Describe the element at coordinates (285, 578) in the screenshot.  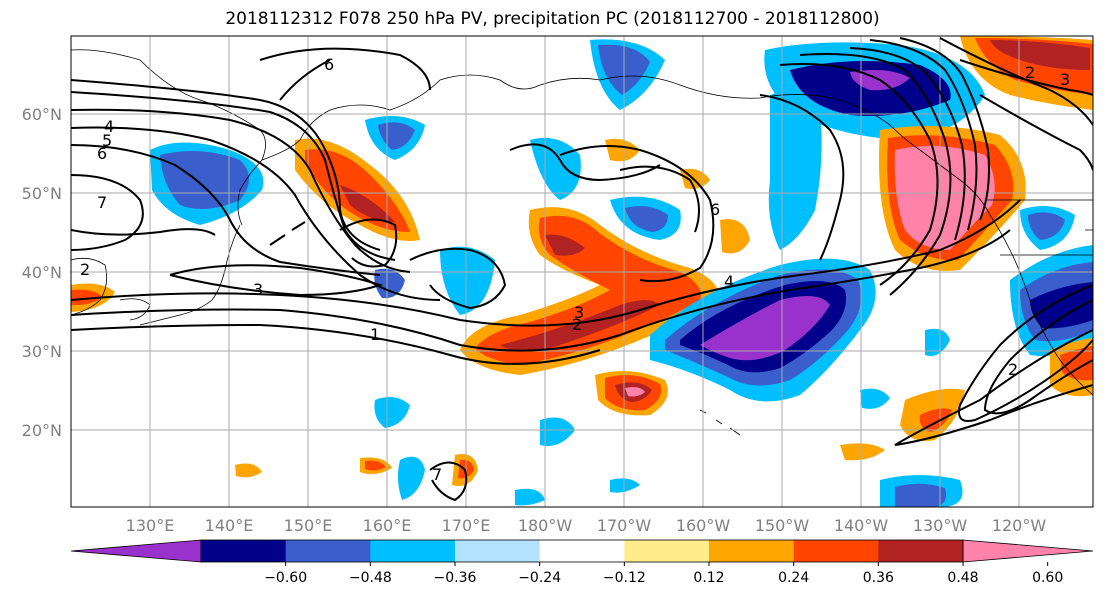
I see `colorbar-tick-label: −0.60` at that location.